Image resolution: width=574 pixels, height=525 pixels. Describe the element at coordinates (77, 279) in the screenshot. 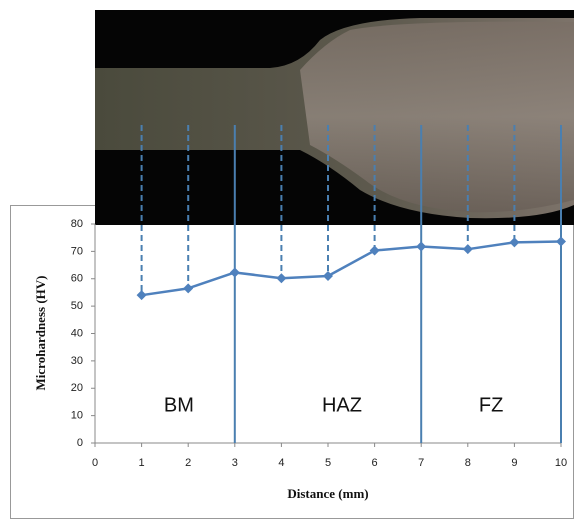

I see `y-tick-label: 60` at that location.